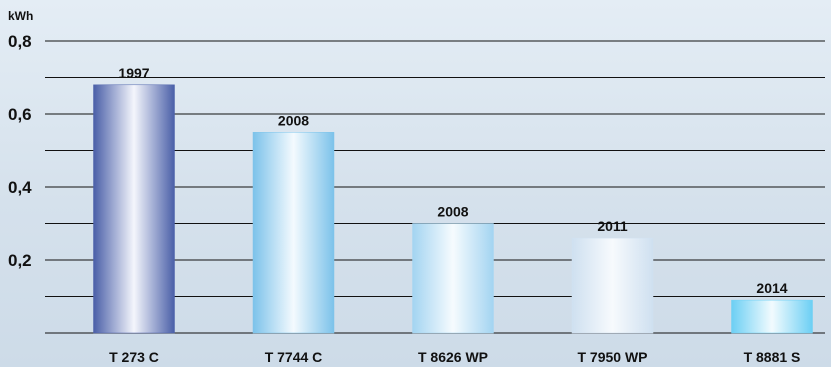  What do you see at coordinates (772, 357) in the screenshot?
I see `x-tick-label: T 8881 S` at bounding box center [772, 357].